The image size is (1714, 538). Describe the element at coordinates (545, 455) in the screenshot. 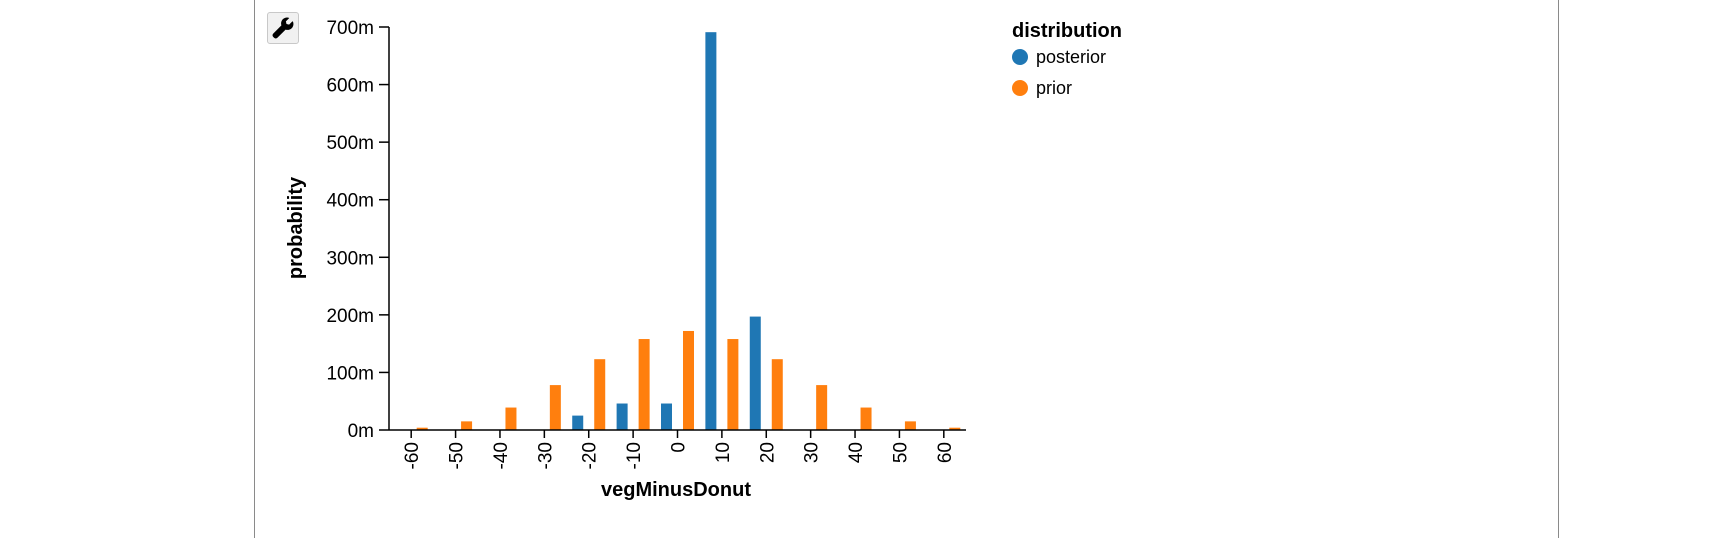

I see `x-tick-label: -30` at that location.